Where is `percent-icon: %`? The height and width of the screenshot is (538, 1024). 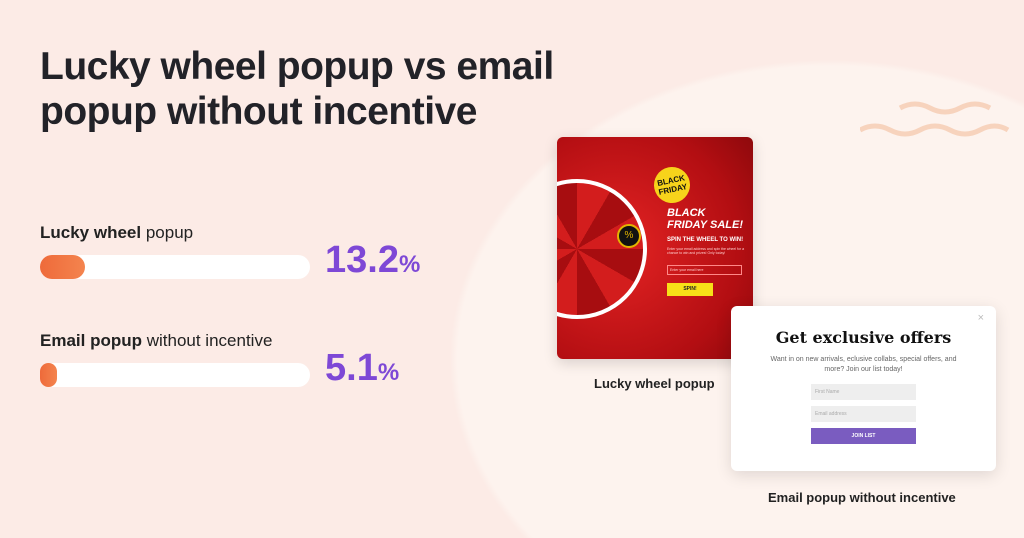
percent-icon: % is located at coordinates (629, 236).